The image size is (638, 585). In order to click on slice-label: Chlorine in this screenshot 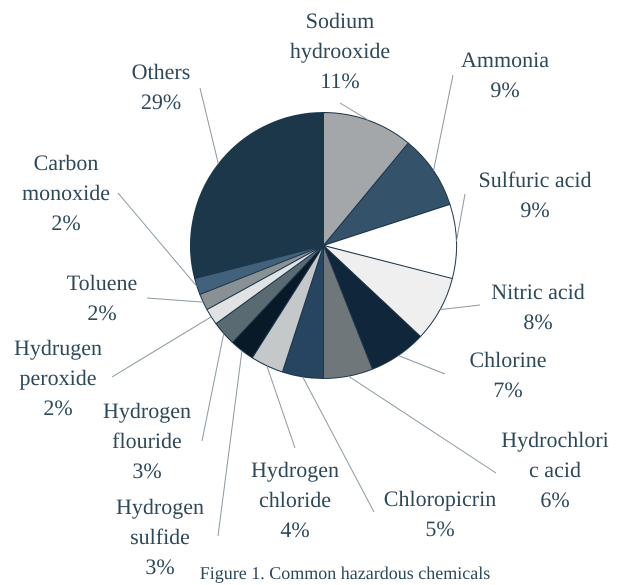, I will do `click(508, 359)`.